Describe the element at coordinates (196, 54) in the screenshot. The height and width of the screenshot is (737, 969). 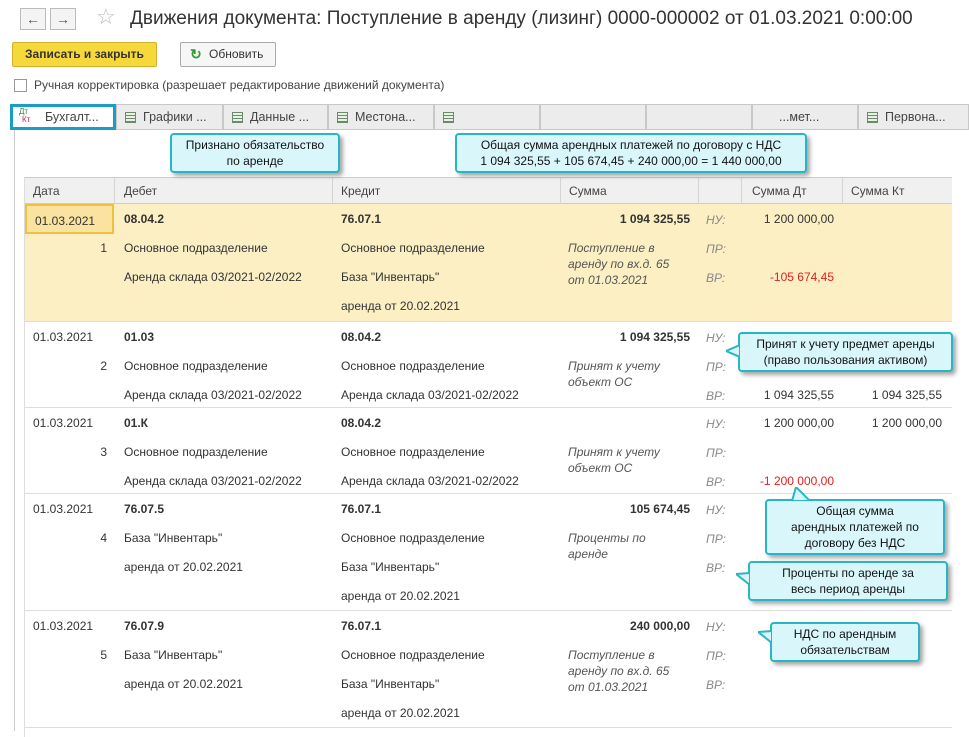
I see `refresh-icon: ↻` at that location.